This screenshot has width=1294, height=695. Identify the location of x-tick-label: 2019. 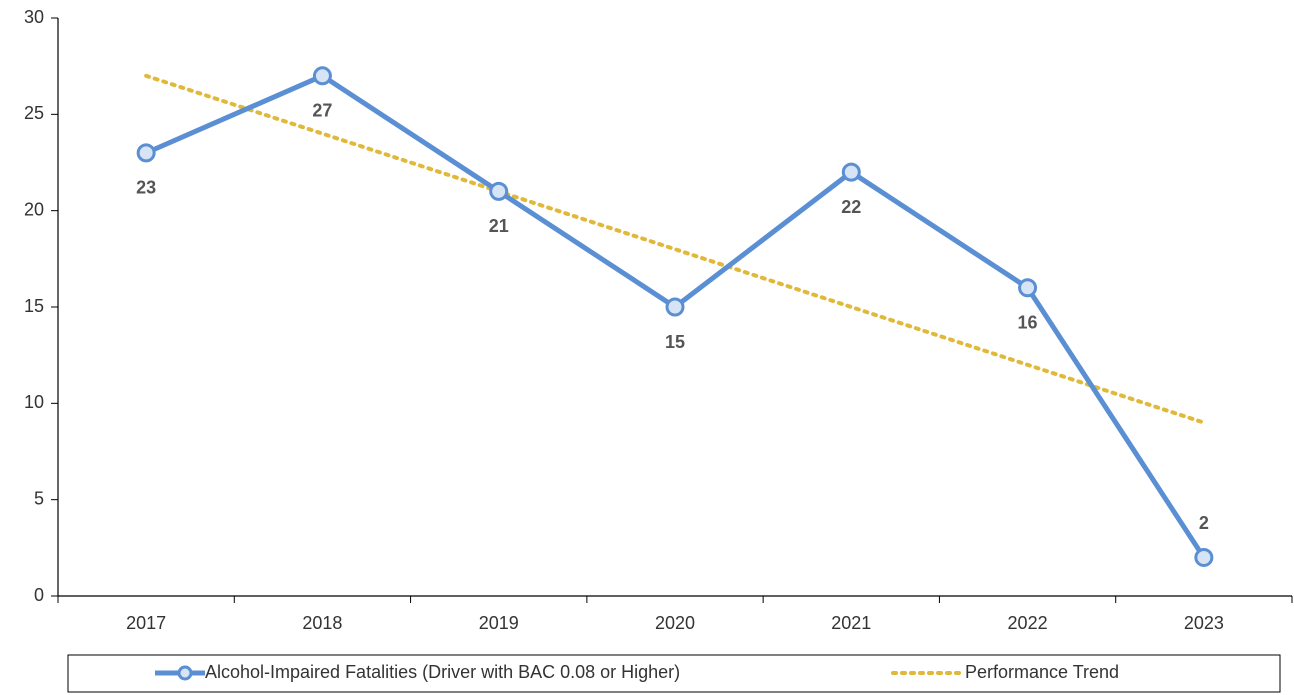
(499, 623).